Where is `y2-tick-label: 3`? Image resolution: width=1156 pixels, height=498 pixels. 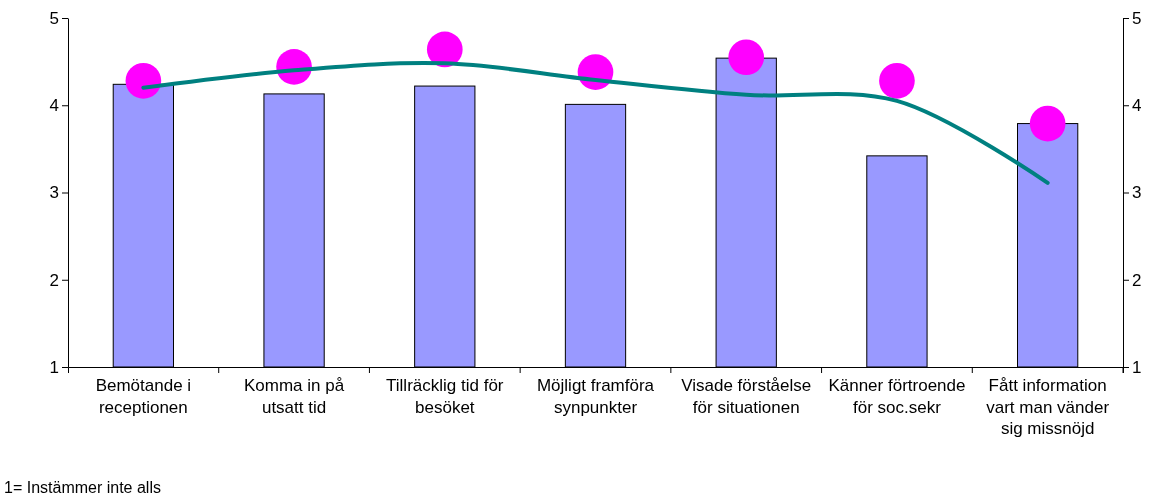 y2-tick-label: 3 is located at coordinates (1137, 193).